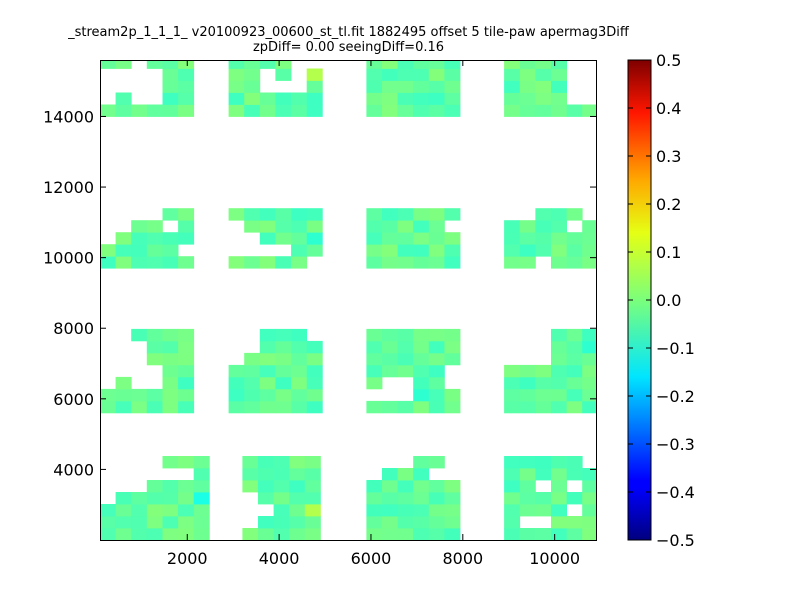 The image size is (800, 600). I want to click on x-tick-label: 2000, so click(187, 558).